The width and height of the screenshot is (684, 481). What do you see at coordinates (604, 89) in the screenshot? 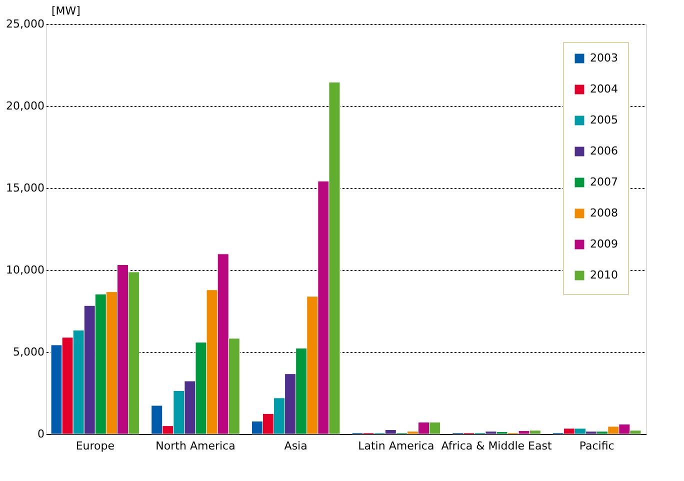
I see `legend-label: 2004` at bounding box center [604, 89].